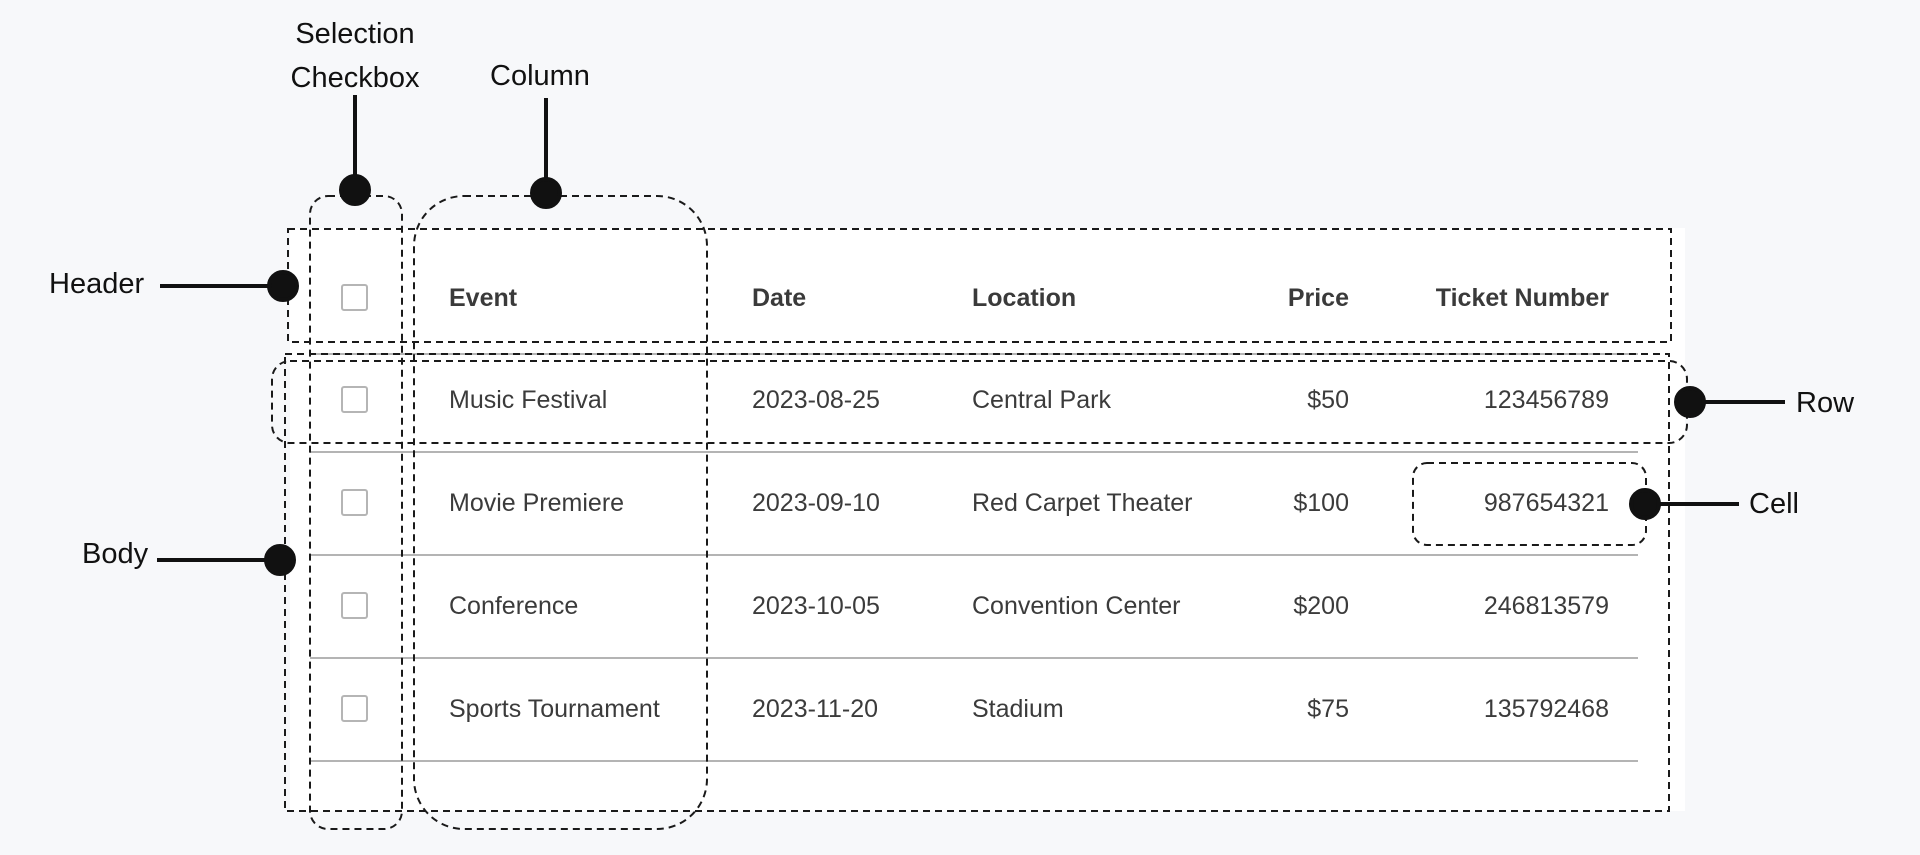 Image resolution: width=1920 pixels, height=855 pixels. I want to click on header-outline, so click(979, 285).